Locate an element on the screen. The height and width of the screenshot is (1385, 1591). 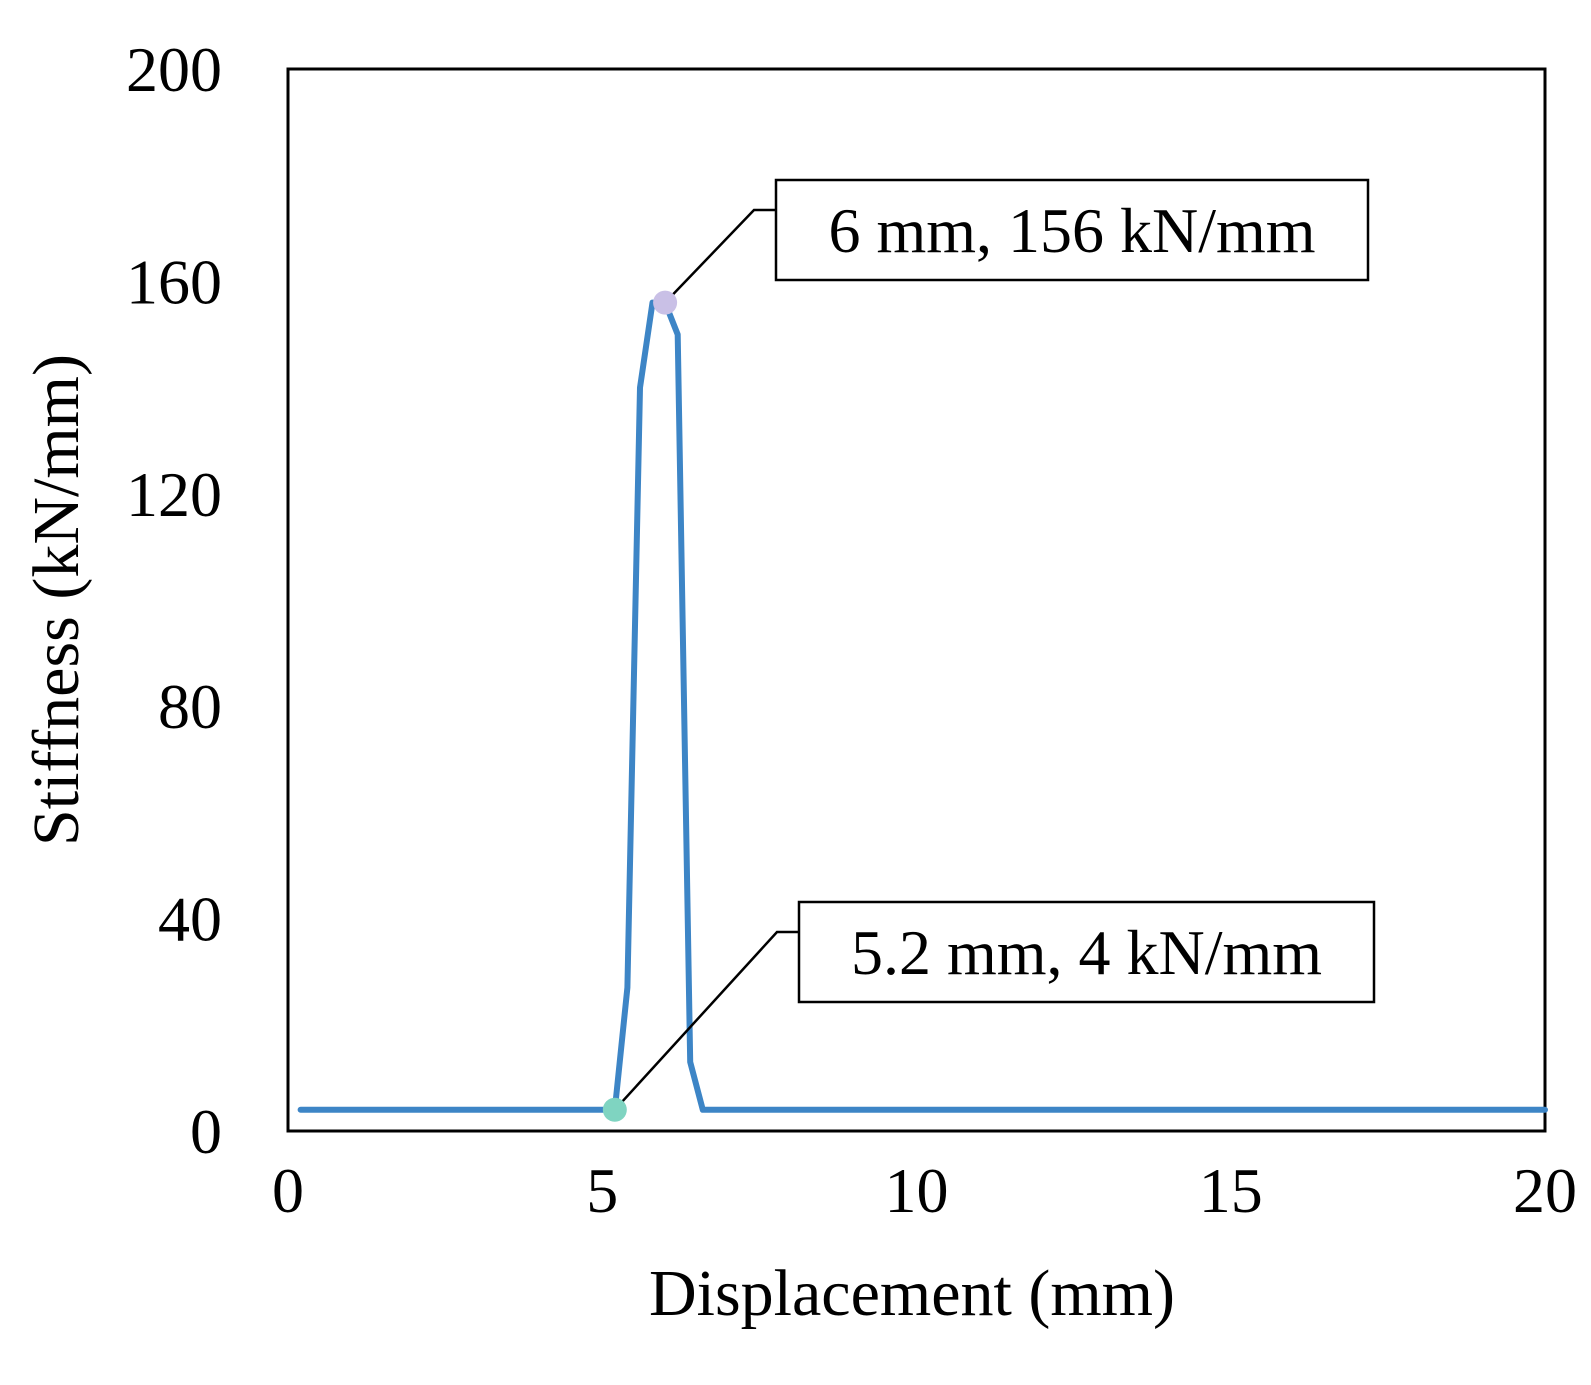
y-tick-label: 80 is located at coordinates (190, 706).